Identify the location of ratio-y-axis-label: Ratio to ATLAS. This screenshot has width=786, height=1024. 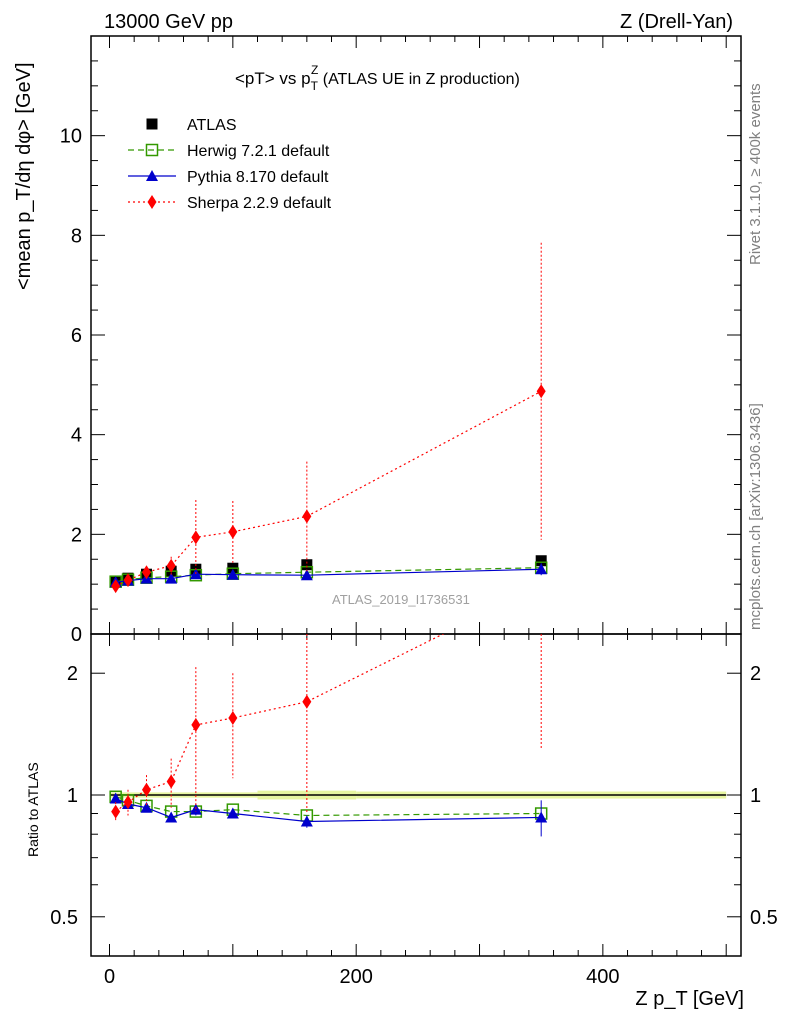
(33, 809).